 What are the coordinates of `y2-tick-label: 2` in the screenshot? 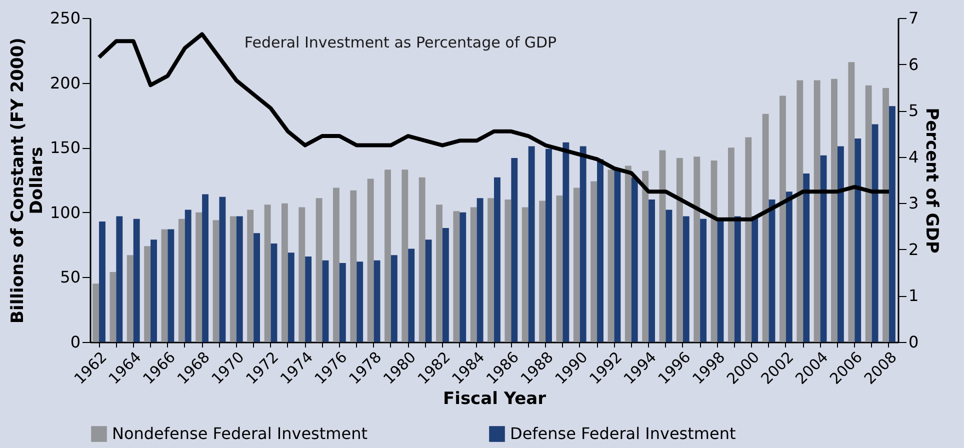 It's located at (913, 249).